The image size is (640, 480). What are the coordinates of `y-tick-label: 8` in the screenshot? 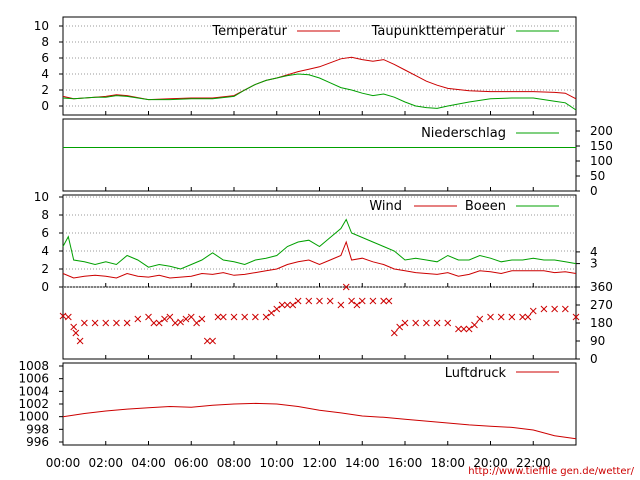 It's located at (45, 215).